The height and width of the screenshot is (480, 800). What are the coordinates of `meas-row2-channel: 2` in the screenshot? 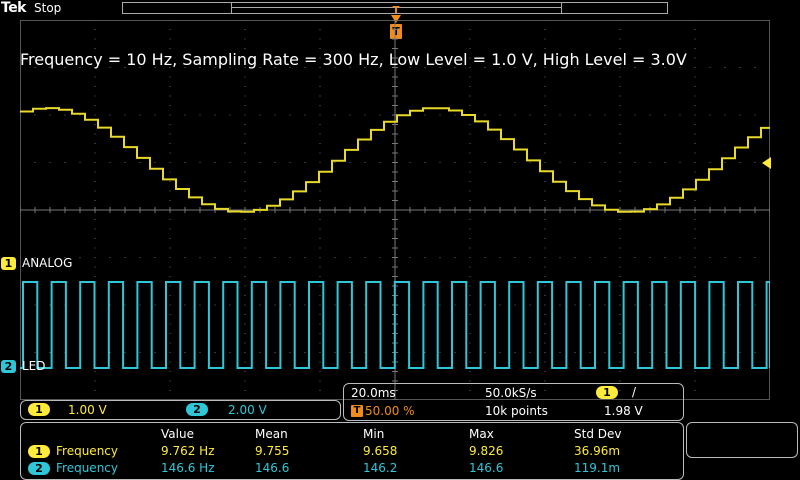 It's located at (39, 468).